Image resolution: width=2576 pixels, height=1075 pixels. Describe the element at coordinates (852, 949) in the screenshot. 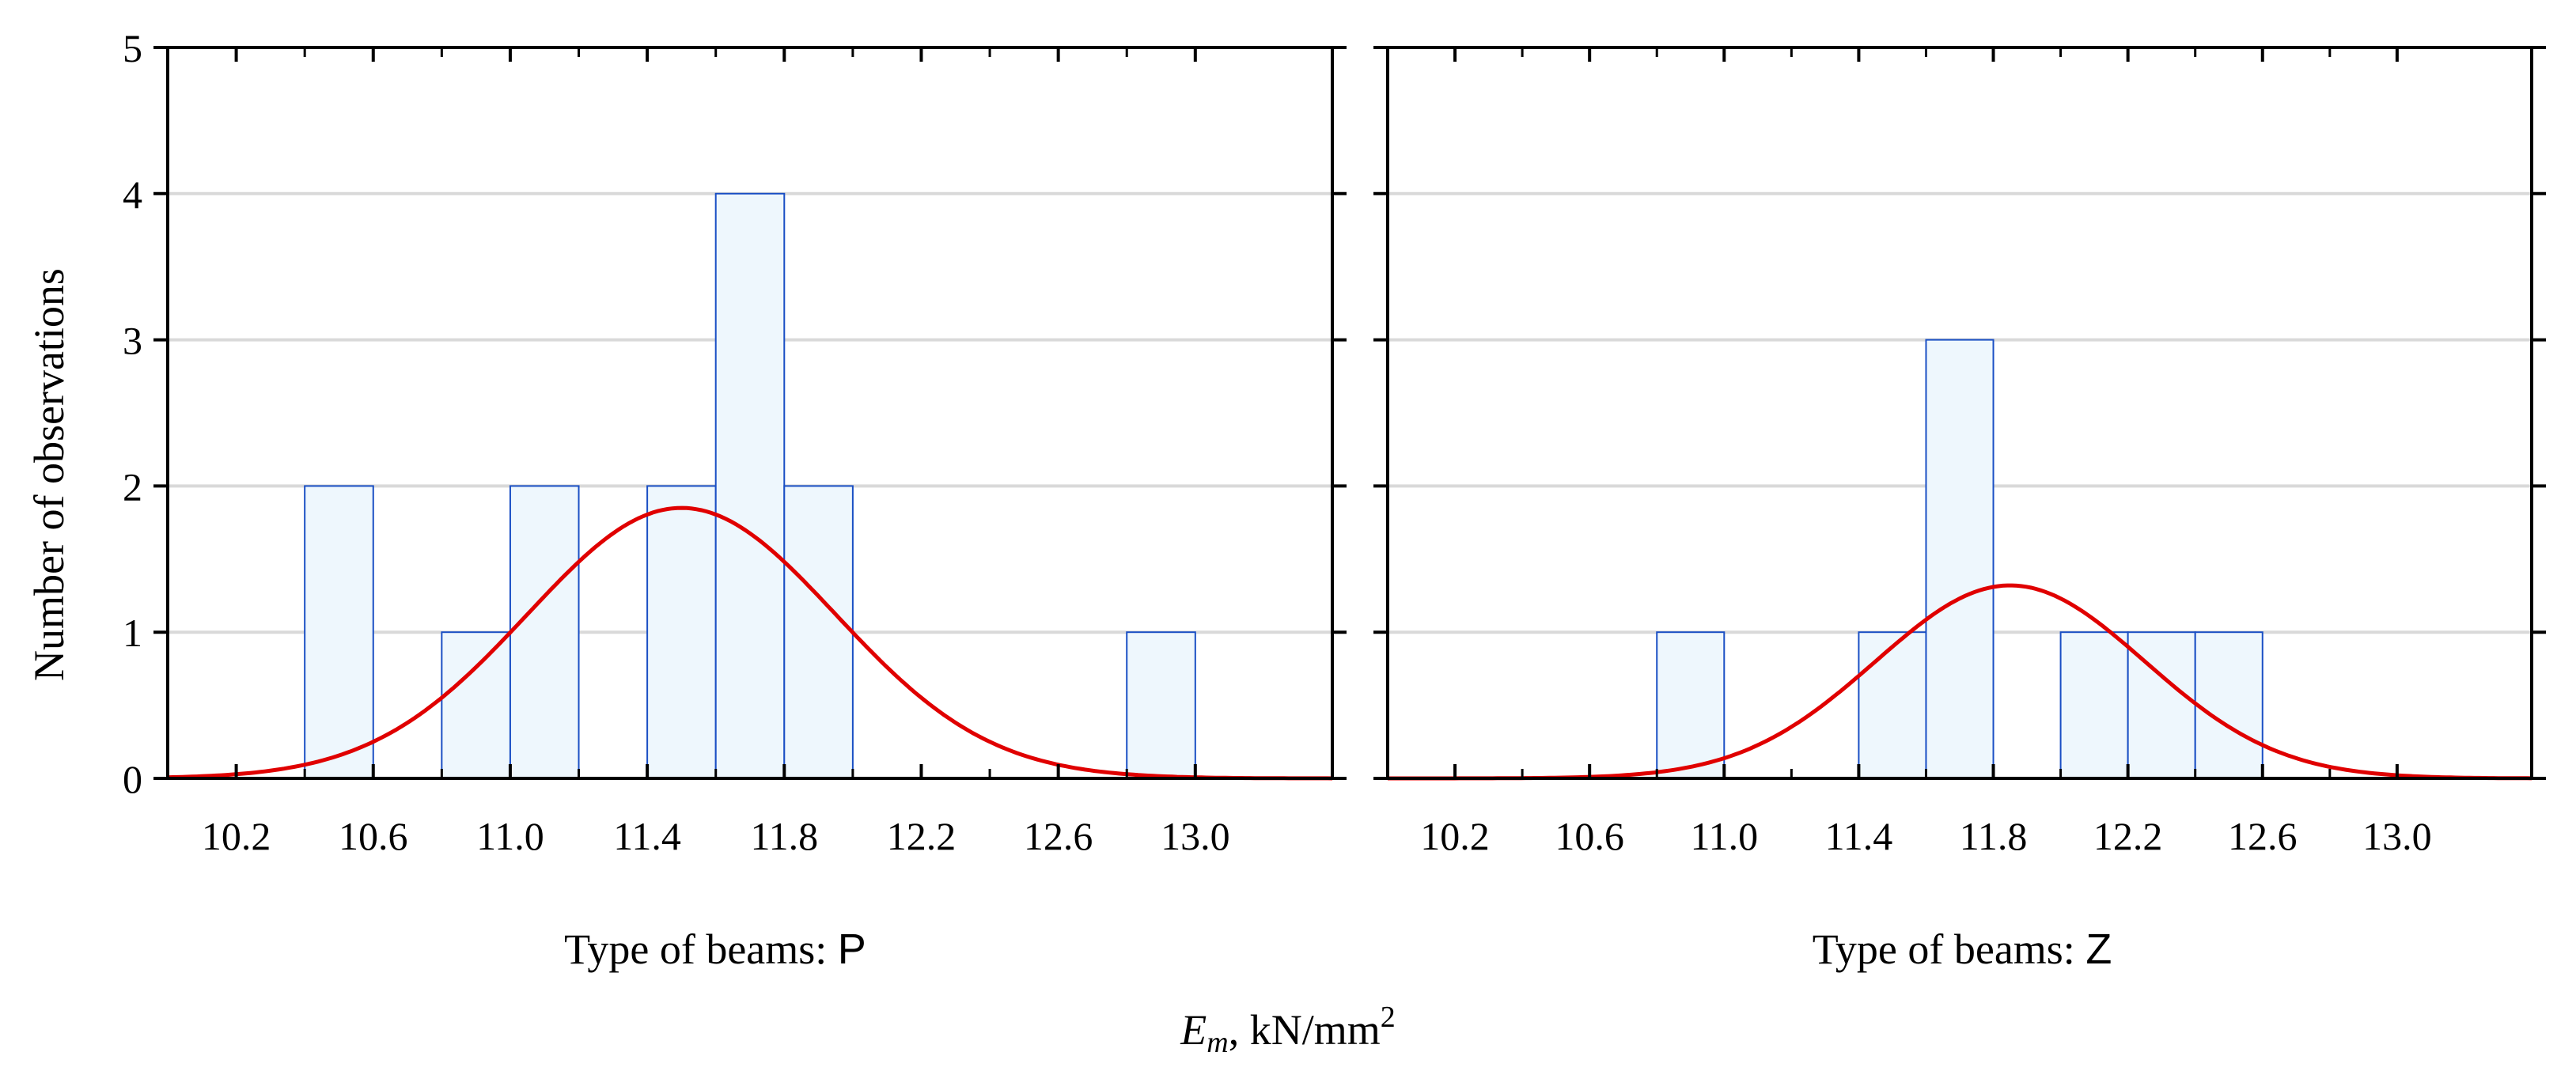

I see `panel-title-p-type: P` at that location.